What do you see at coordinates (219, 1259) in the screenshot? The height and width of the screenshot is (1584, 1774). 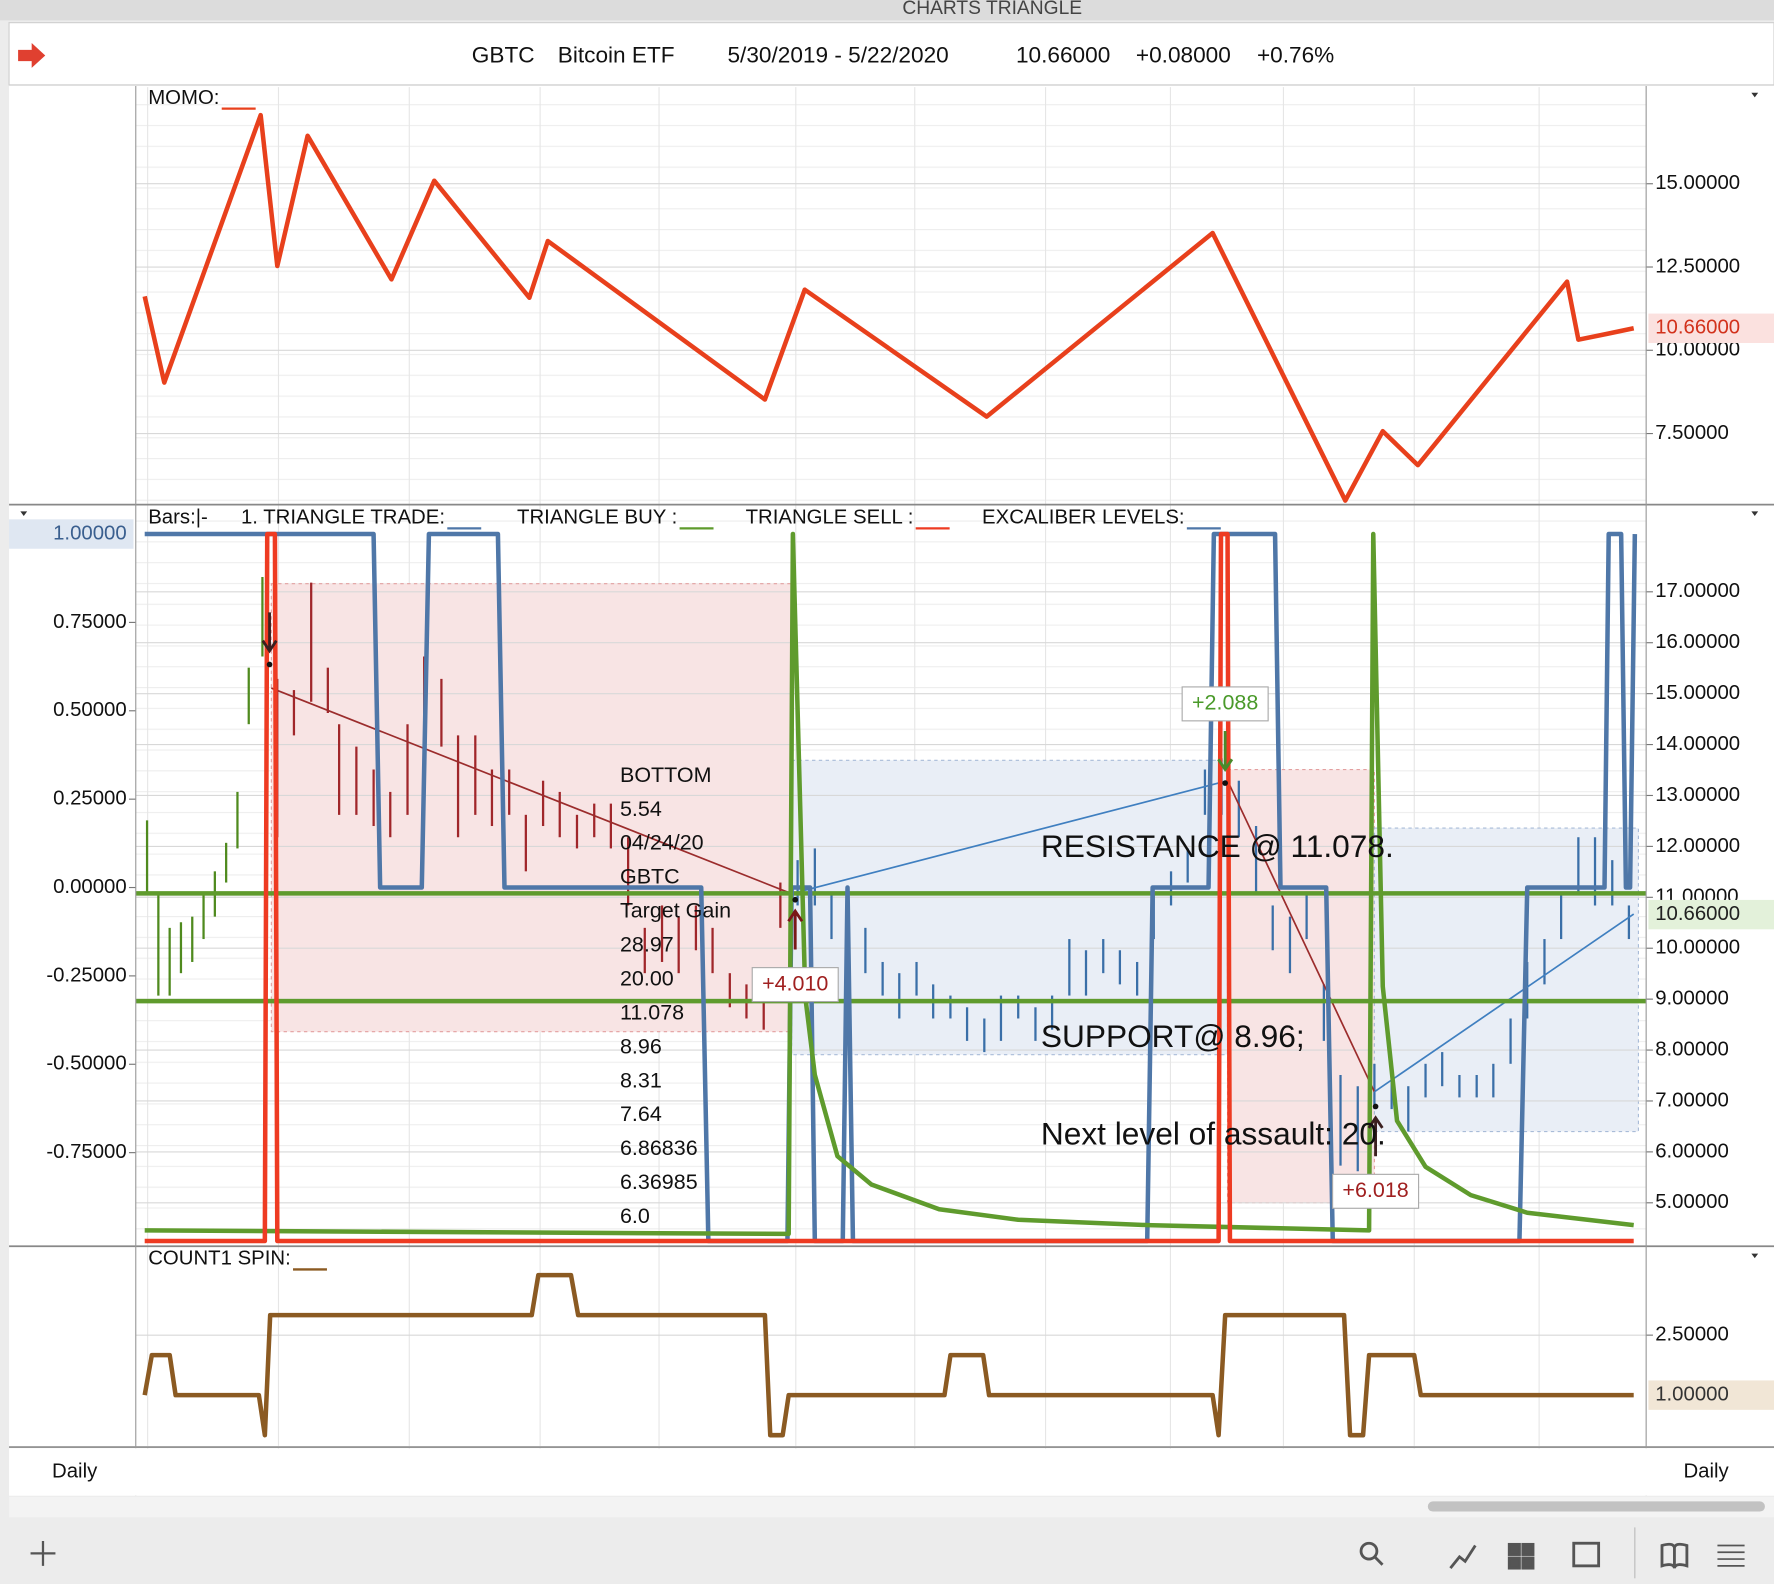 I see `legend-label: COUNT1 SPIN:` at bounding box center [219, 1259].